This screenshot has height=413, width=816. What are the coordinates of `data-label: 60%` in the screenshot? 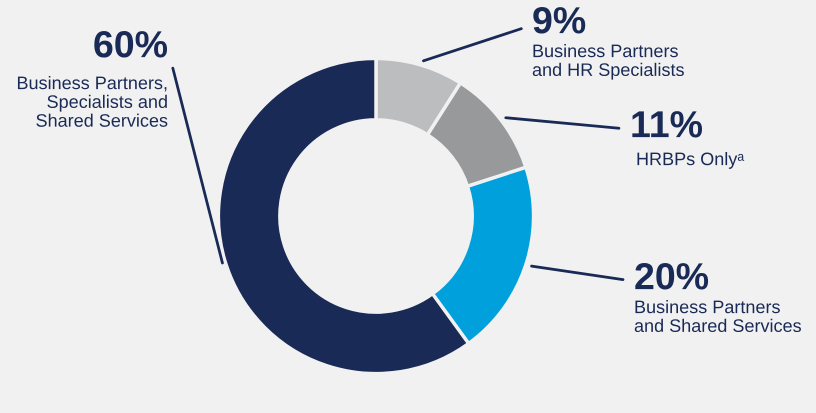 It's located at (131, 44).